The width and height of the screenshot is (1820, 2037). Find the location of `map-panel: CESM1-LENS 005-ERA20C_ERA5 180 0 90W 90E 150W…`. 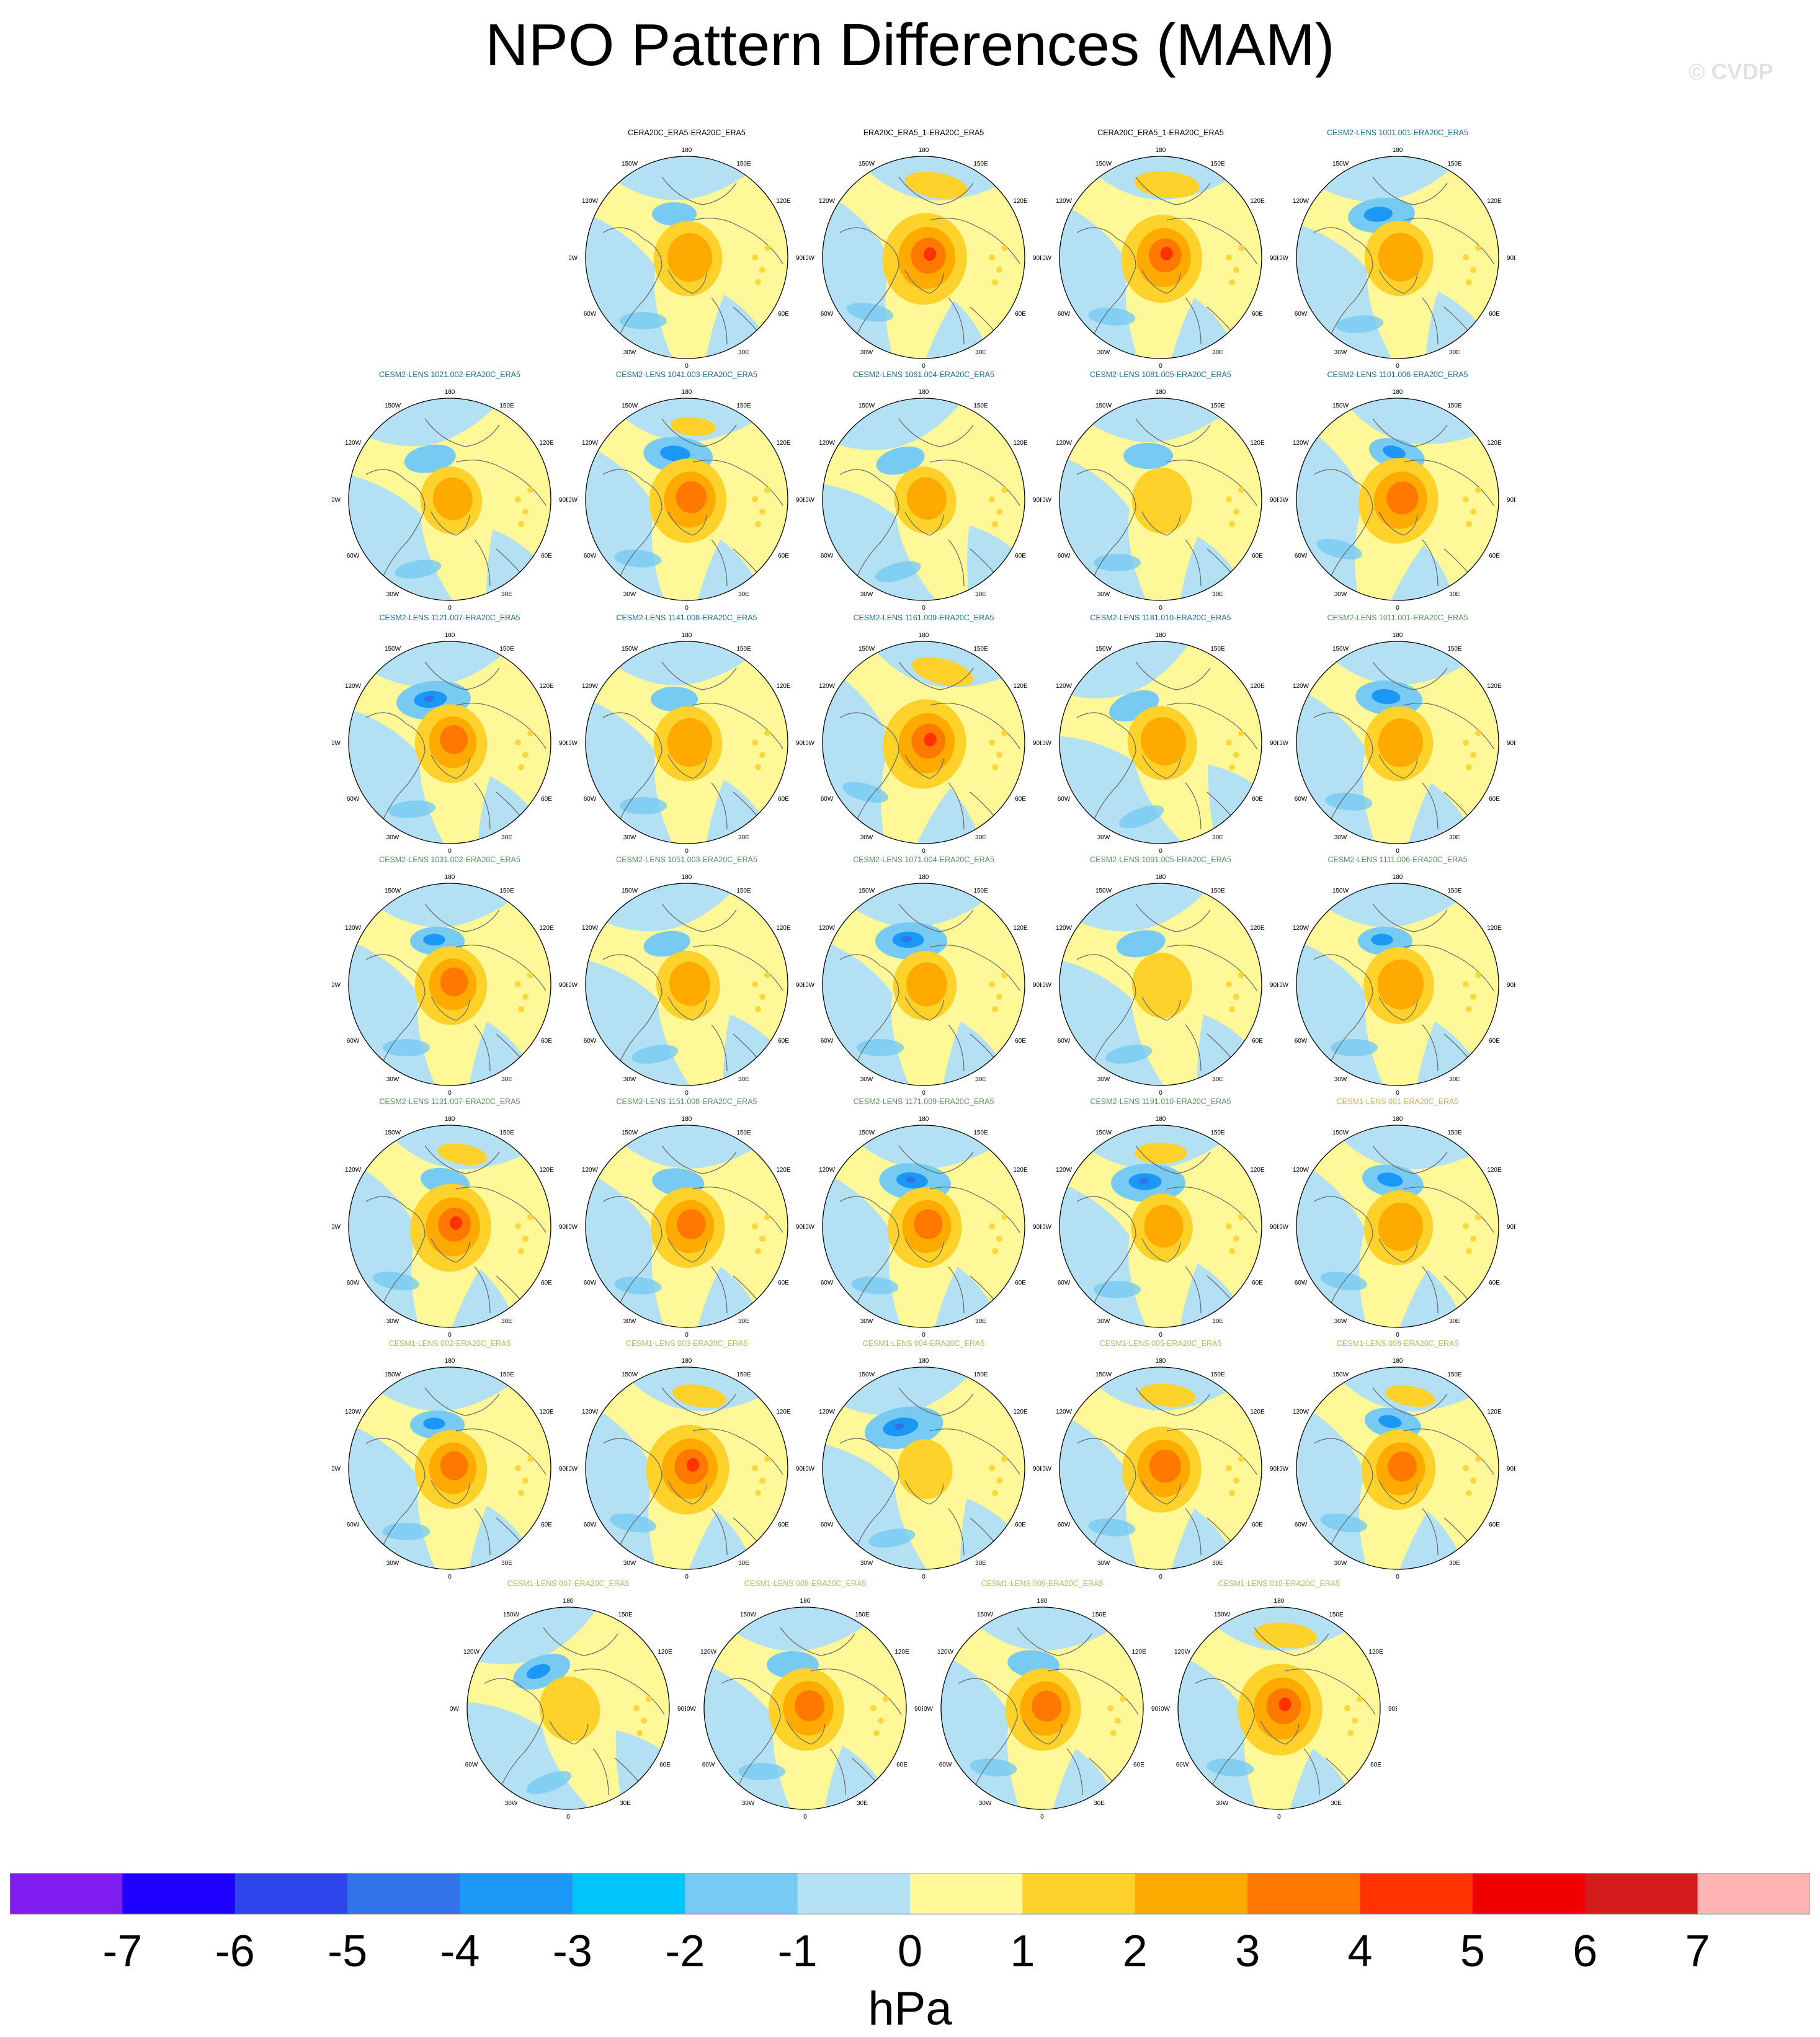

map-panel: CESM1-LENS 005-ERA20C_ERA5 180 0 90W 90E 150W… is located at coordinates (1160, 1459).